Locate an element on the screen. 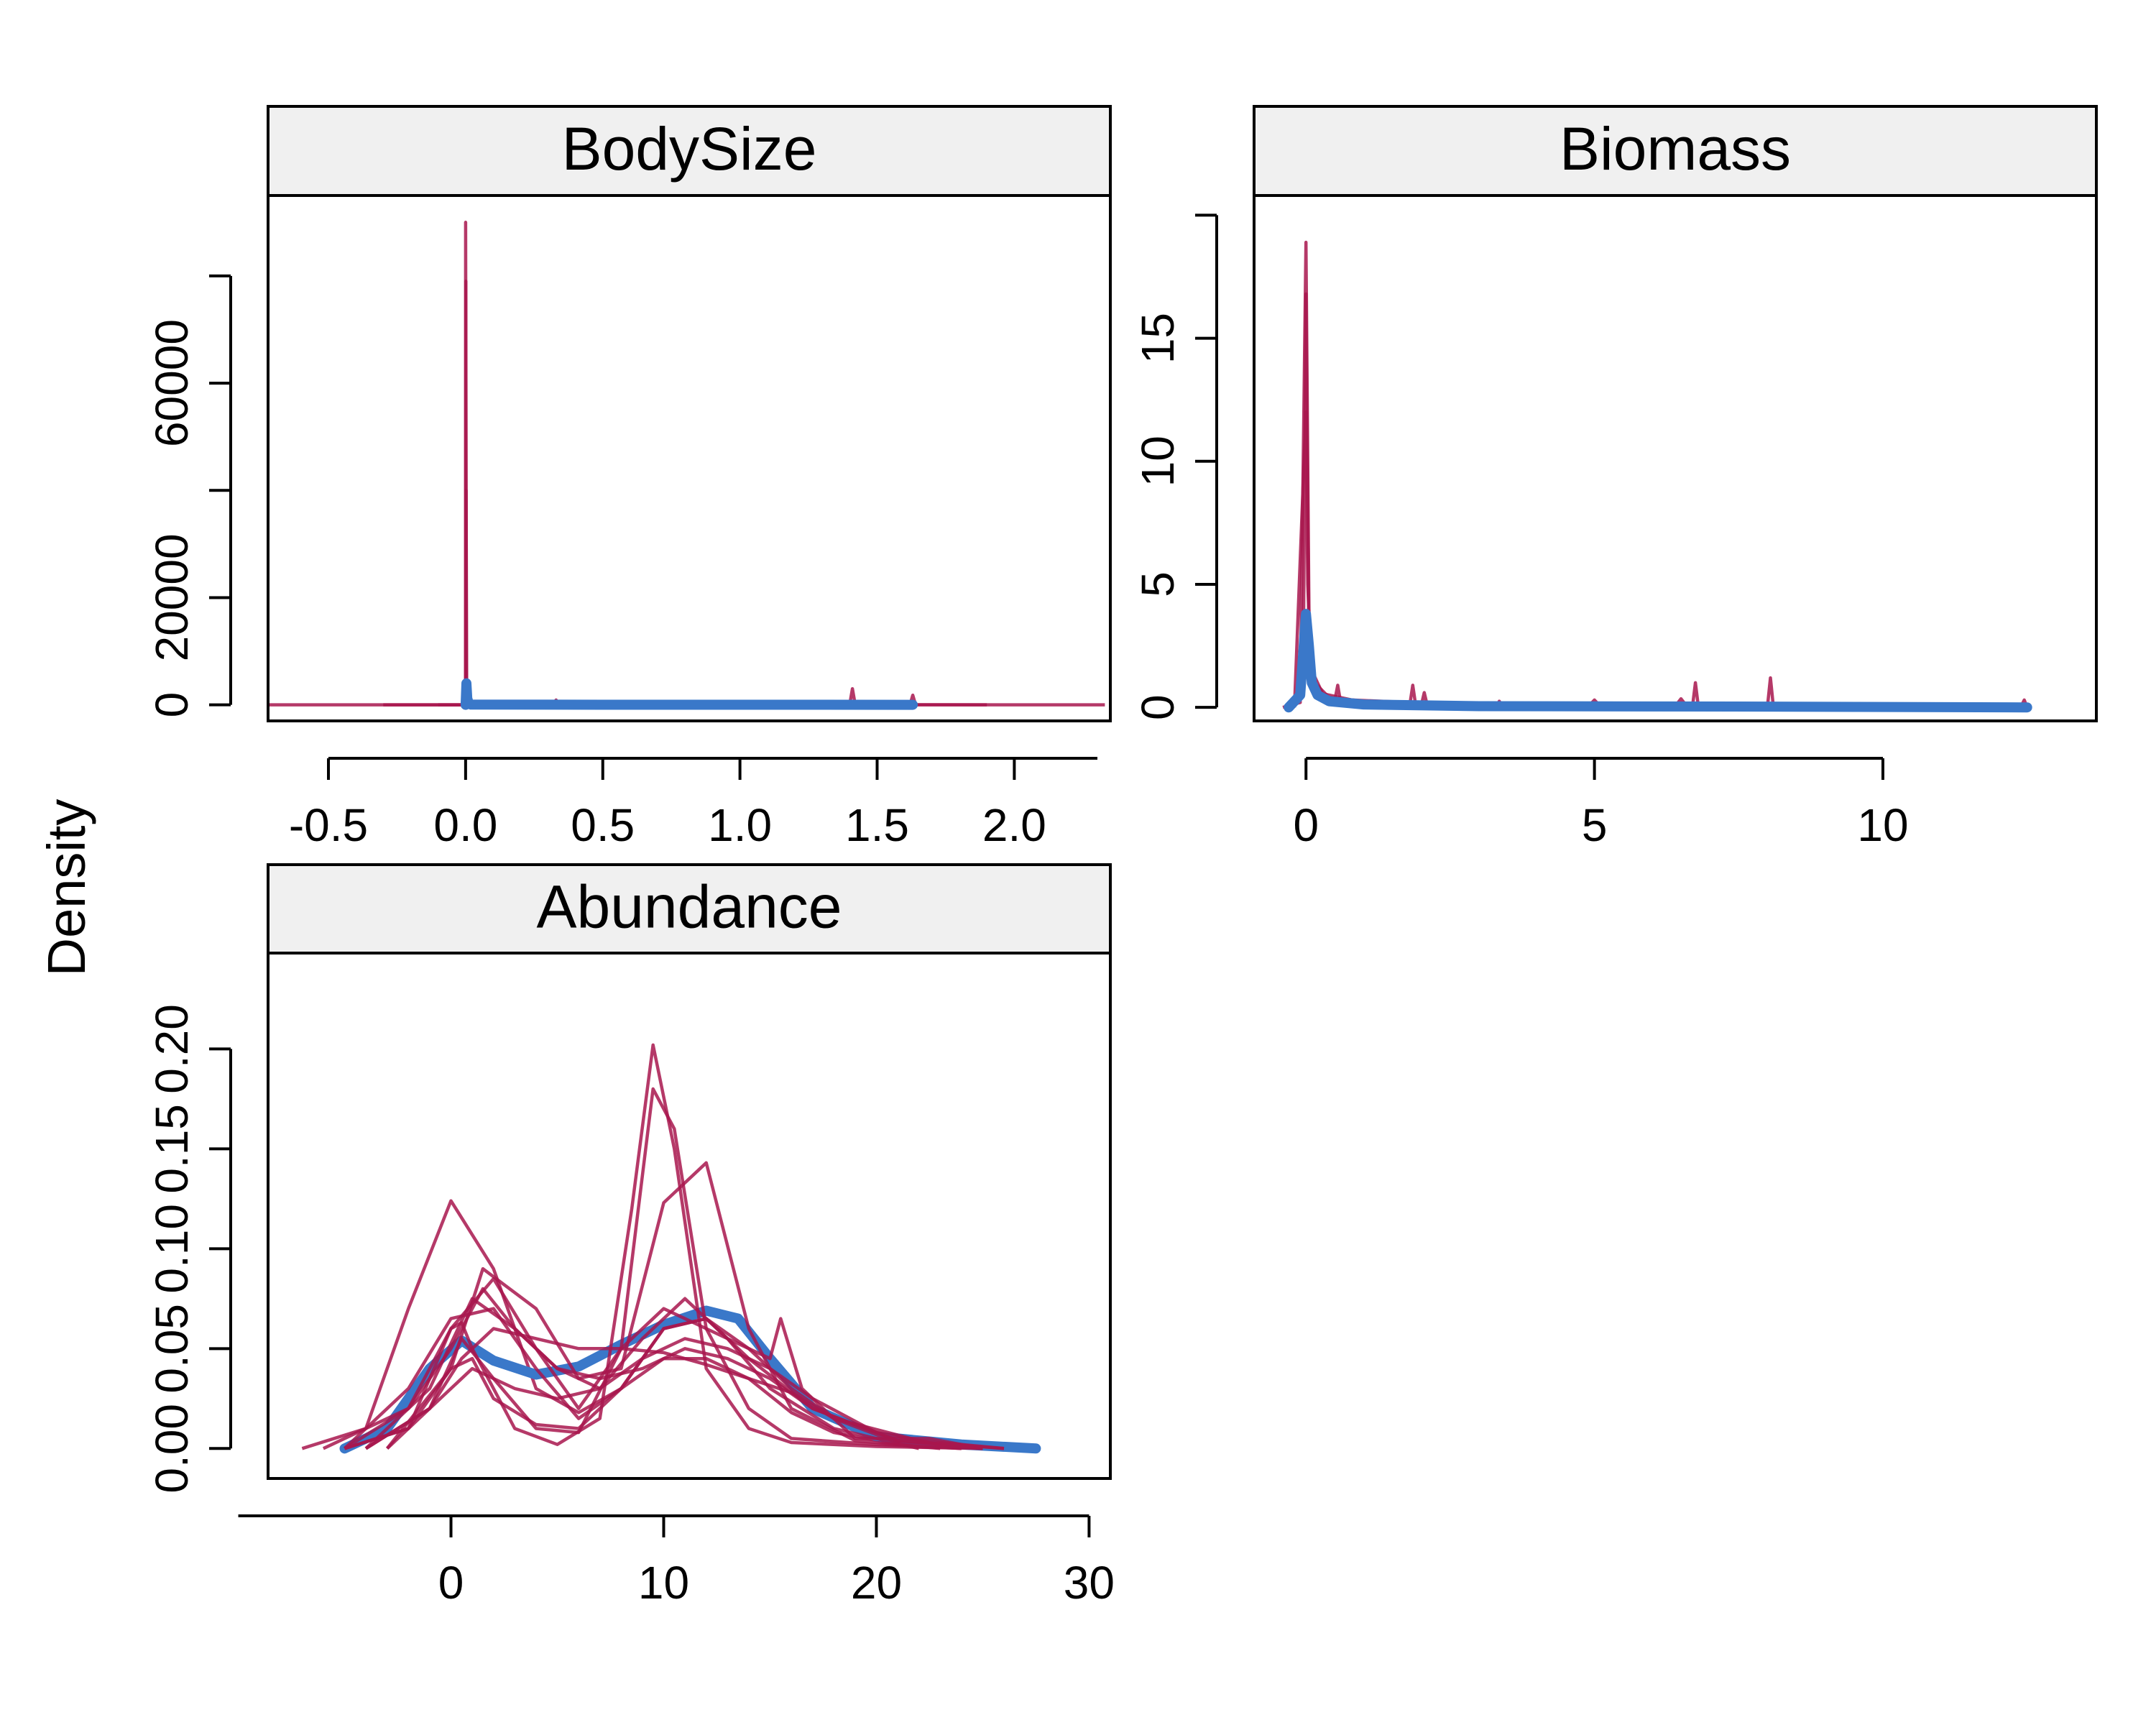 Image resolution: width=2156 pixels, height=1725 pixels. y-tick-label-biomass: 10 is located at coordinates (1158, 461).